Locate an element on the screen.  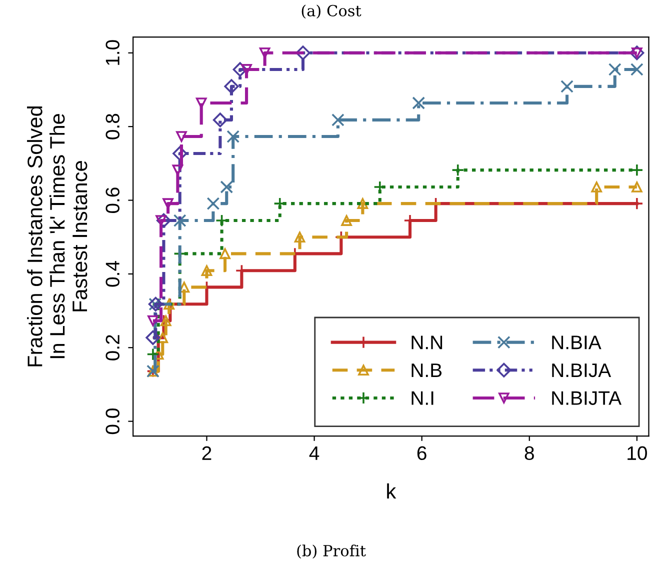
x-axis-title: k is located at coordinates (391, 490).